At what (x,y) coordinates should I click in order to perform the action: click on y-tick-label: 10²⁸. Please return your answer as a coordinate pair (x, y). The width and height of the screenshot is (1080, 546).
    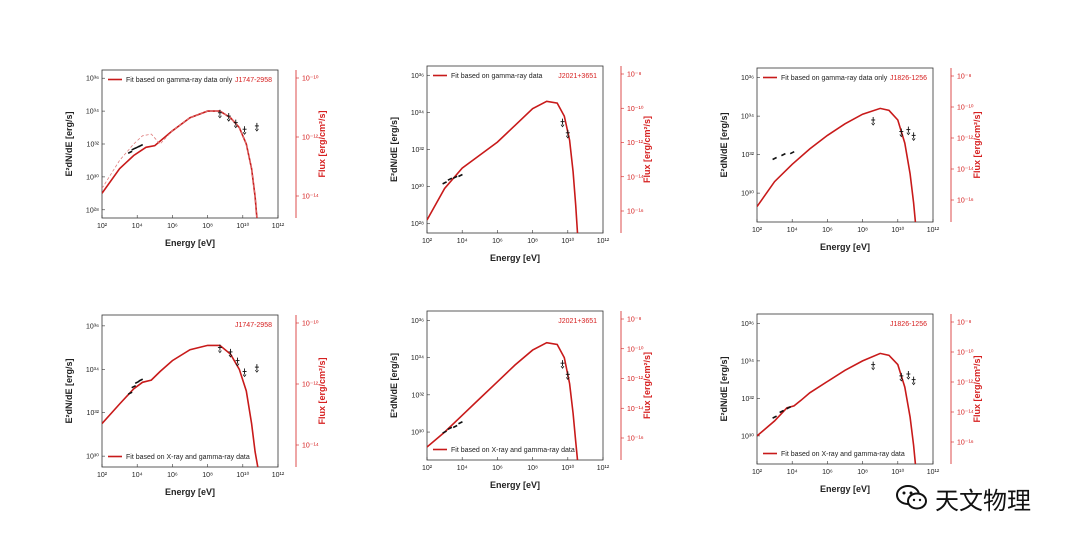
    Looking at the image, I should click on (92, 210).